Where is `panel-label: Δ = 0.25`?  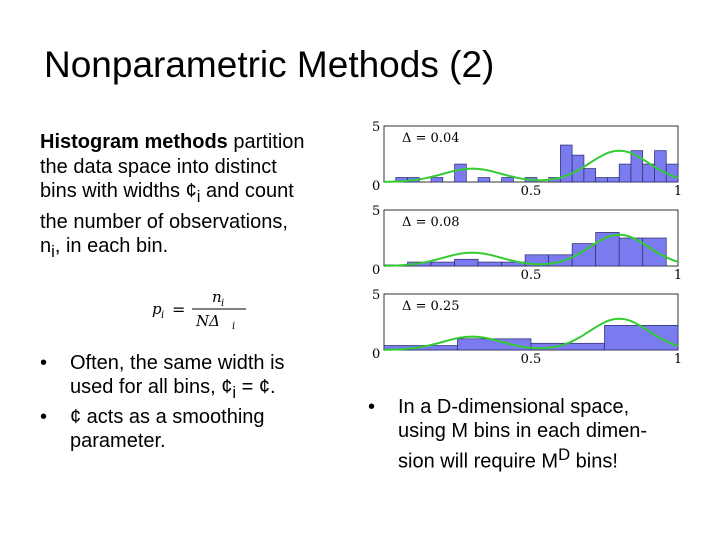 panel-label: Δ = 0.25 is located at coordinates (431, 306).